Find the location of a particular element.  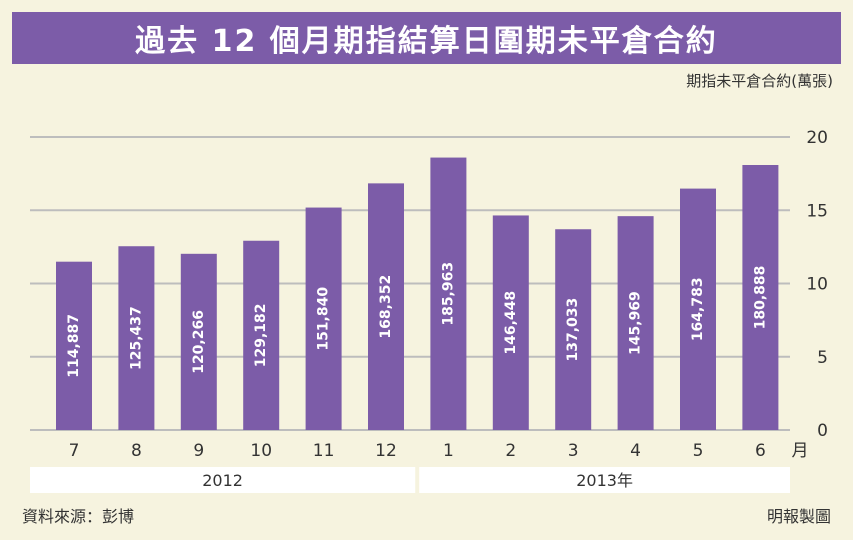

bar-data-label: 129,182 is located at coordinates (261, 335).